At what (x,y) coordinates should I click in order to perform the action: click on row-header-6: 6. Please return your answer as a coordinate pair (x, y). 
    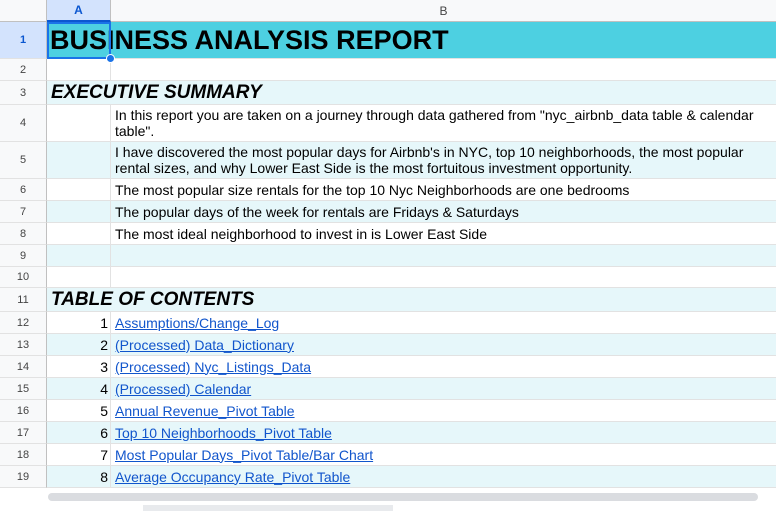
    Looking at the image, I should click on (23, 190).